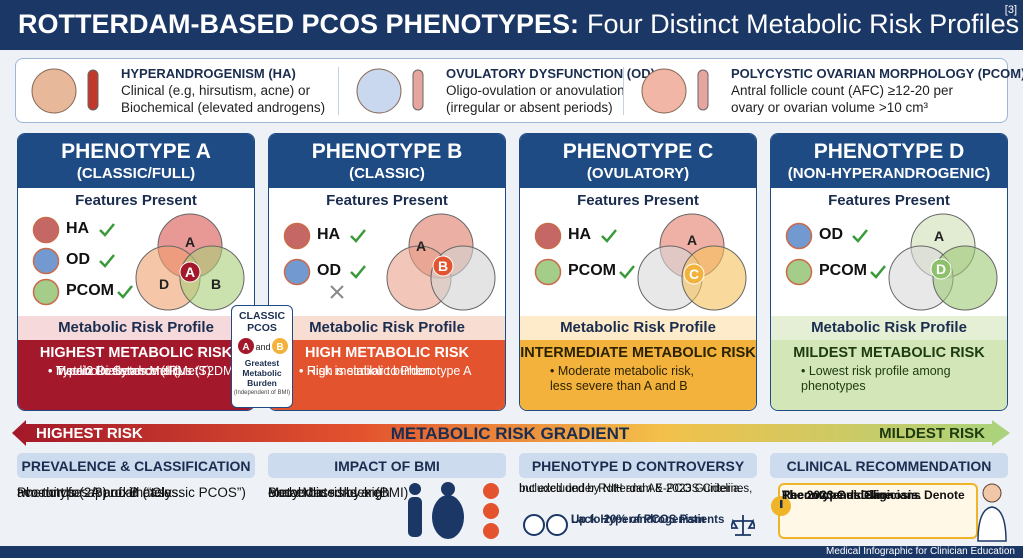  I want to click on criteria-text: Clinical (e.g, hirsutism, acne) or, so click(216, 90).